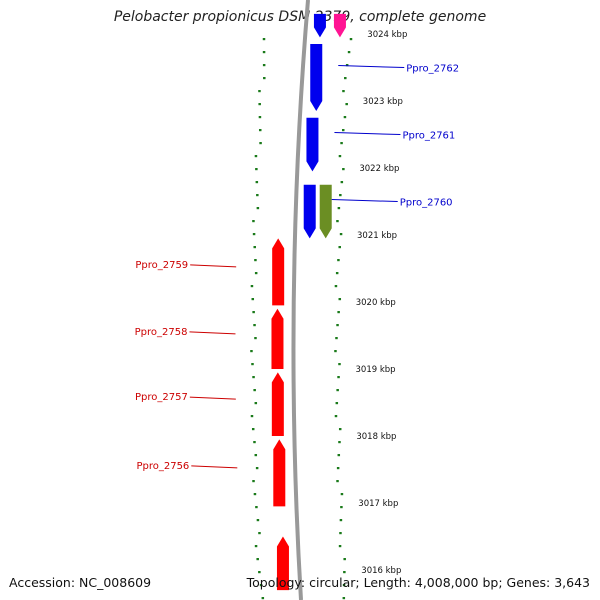 The image size is (600, 600). Describe the element at coordinates (378, 504) in the screenshot. I see `tick-label: 3017 kbp` at that location.